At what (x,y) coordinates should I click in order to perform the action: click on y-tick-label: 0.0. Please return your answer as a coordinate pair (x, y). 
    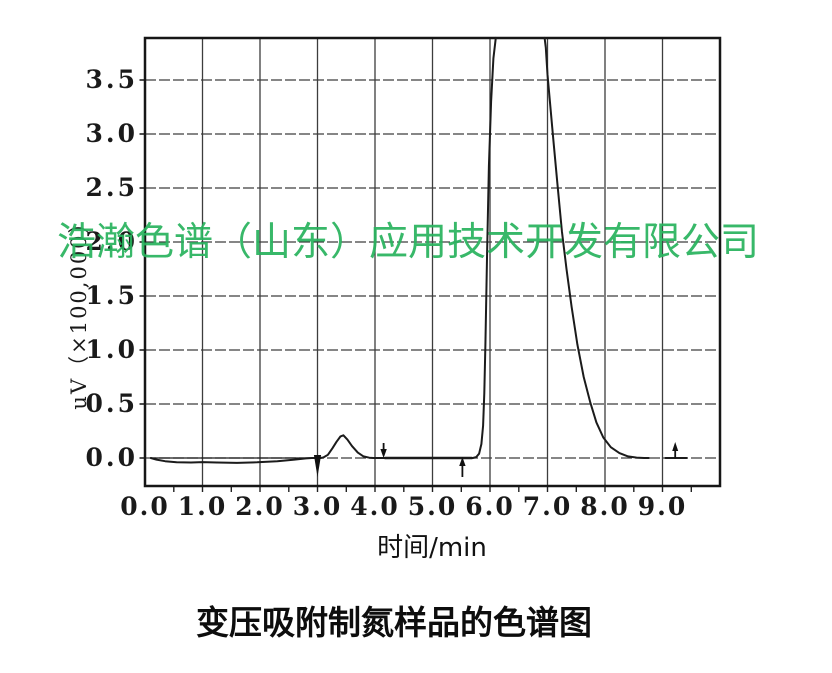
    Looking at the image, I should click on (111, 457).